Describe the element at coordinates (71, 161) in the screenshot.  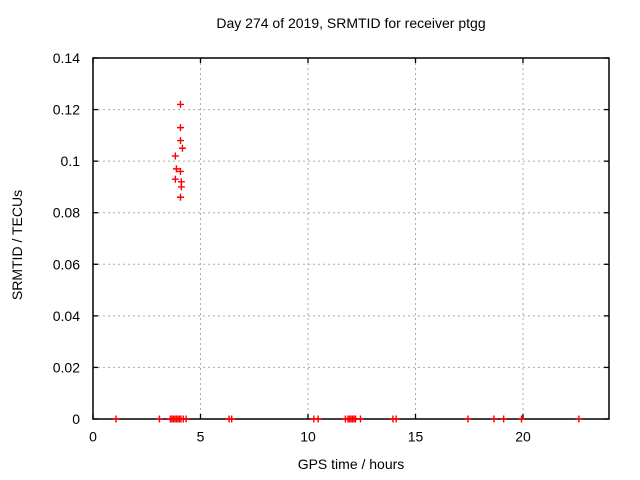
I see `y-tick-label: 0.1` at that location.